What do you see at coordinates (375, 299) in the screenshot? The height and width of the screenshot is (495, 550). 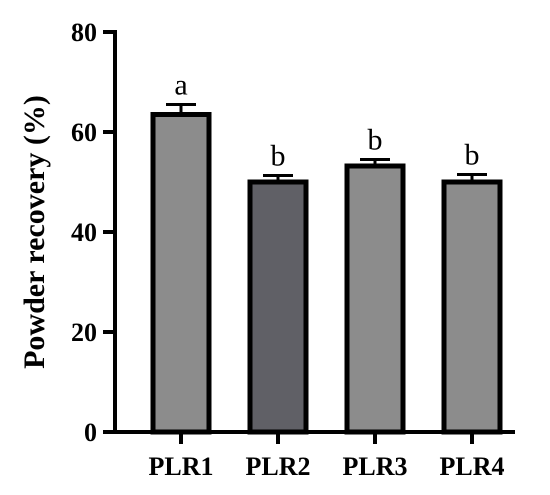 I see `bar-plr3` at bounding box center [375, 299].